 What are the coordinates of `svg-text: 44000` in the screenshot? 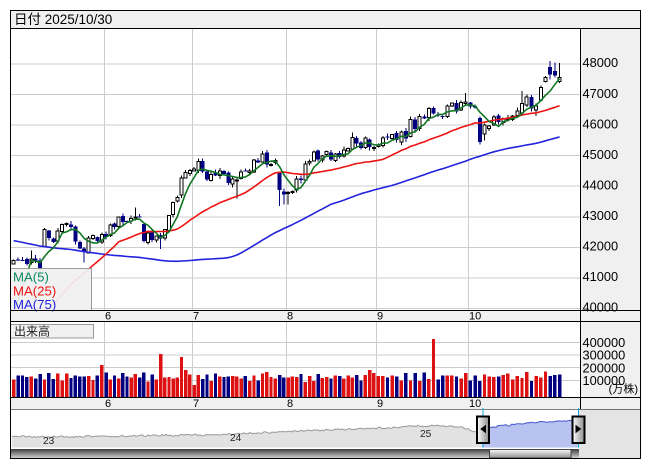 It's located at (601, 184).